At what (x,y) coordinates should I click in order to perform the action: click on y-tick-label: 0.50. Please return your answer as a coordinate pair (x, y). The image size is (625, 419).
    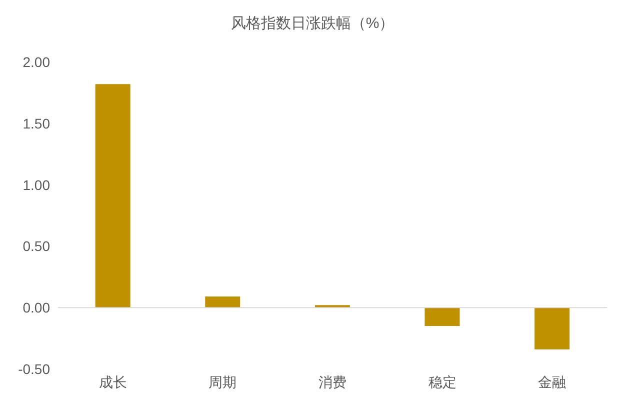
    Looking at the image, I should click on (36, 246).